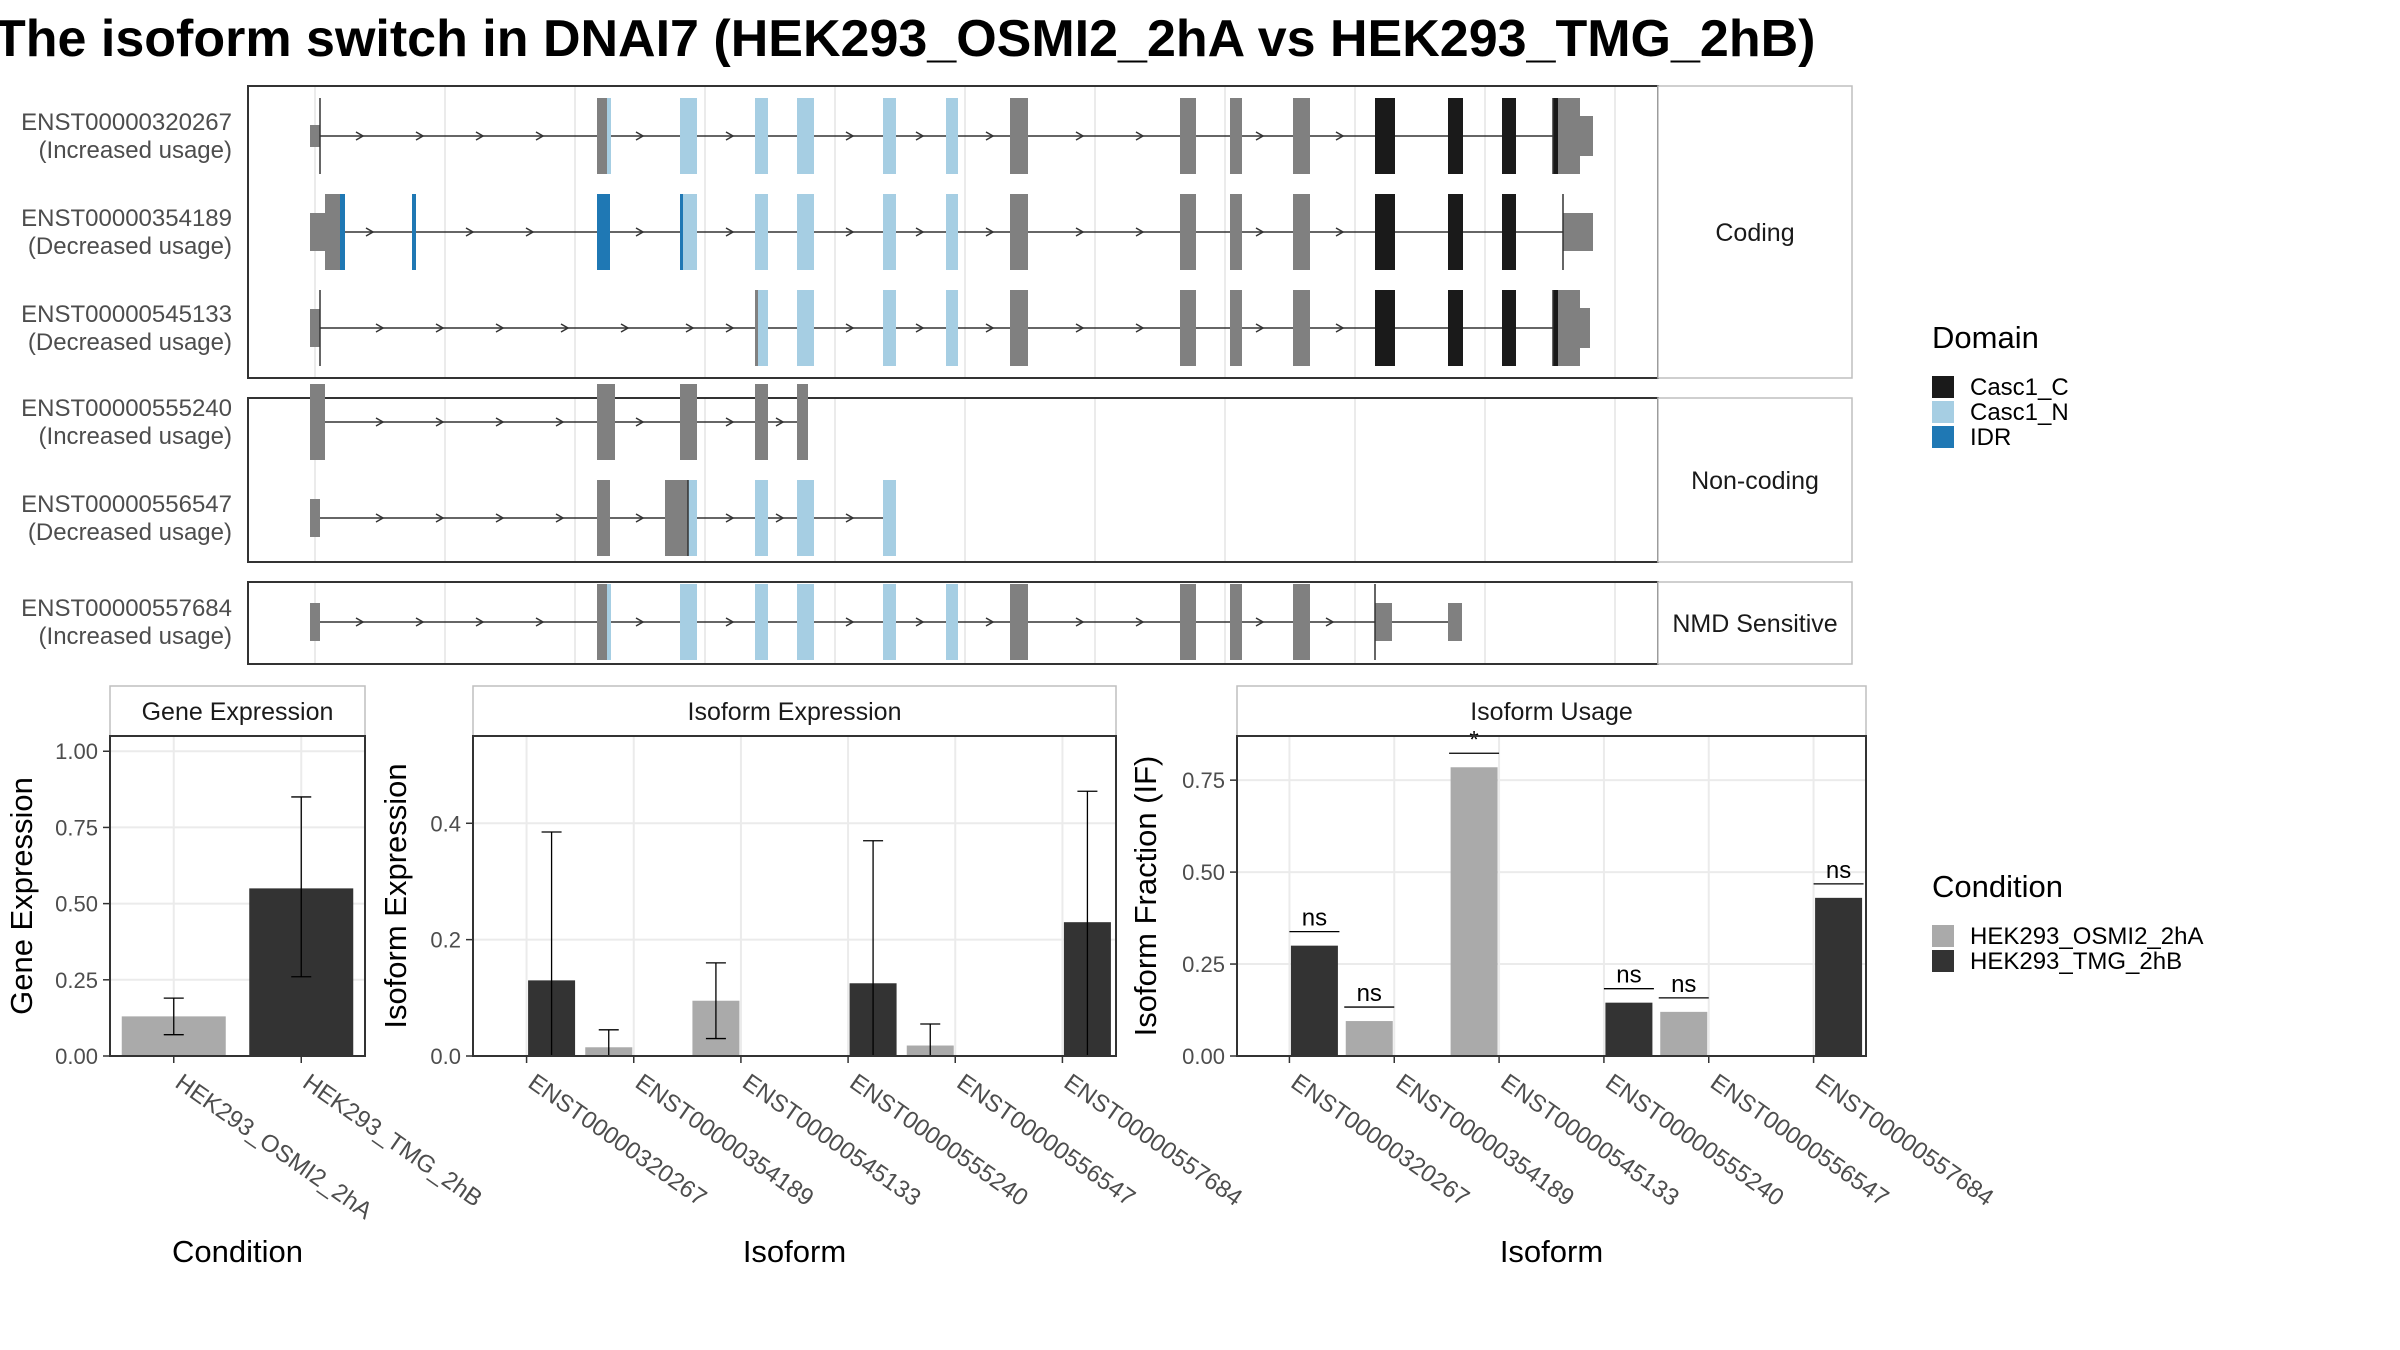 The image size is (2400, 1350). Describe the element at coordinates (76, 904) in the screenshot. I see `y-tick-label: 0.50` at that location.